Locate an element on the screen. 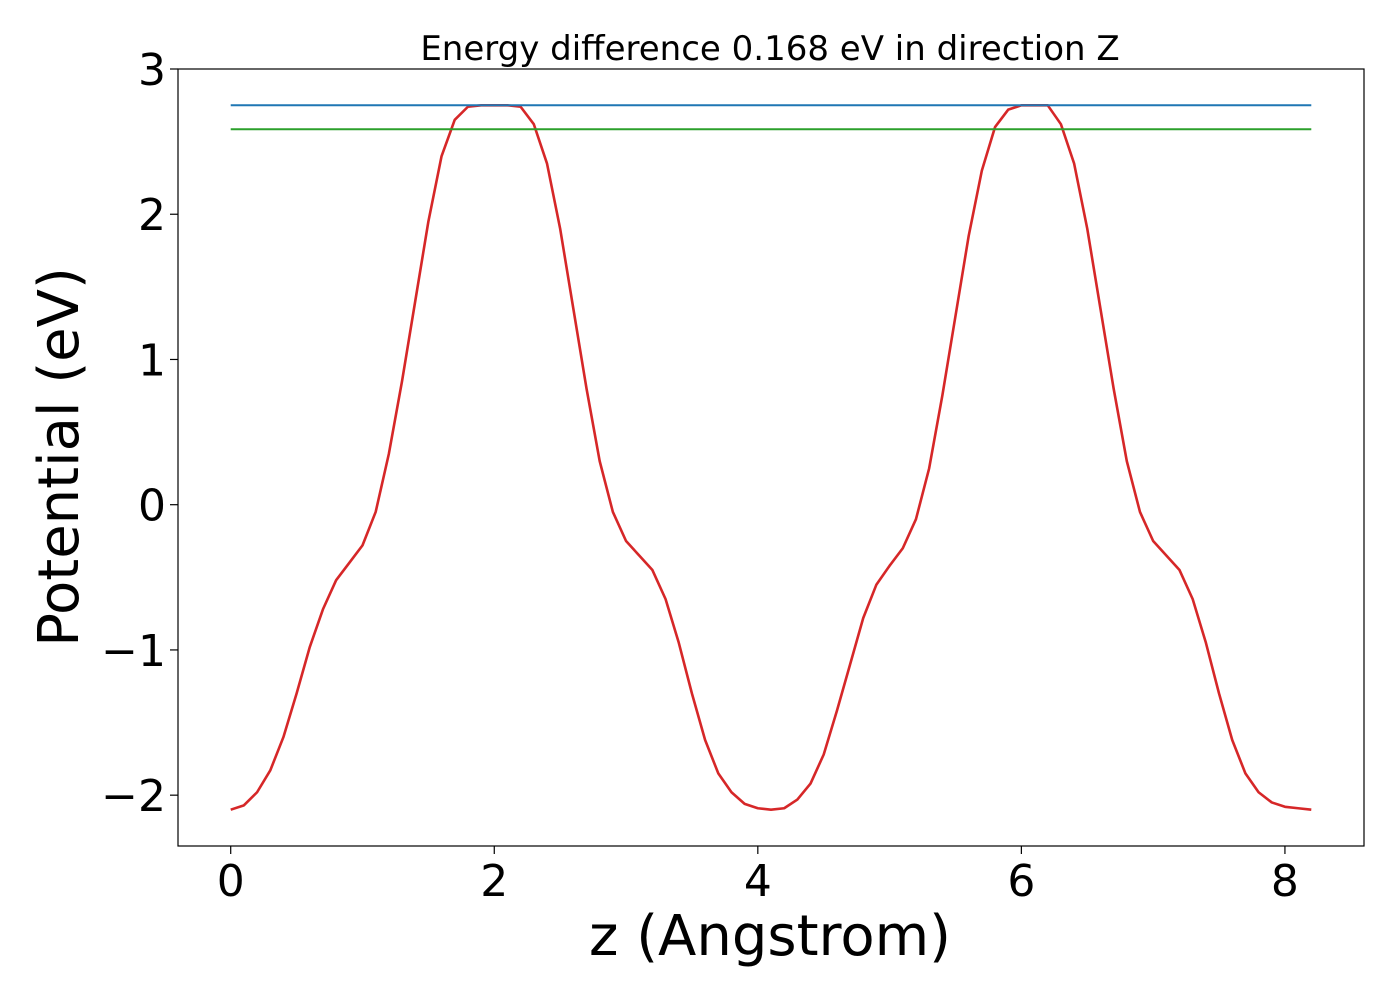  x-axis-label: z (Angstrom) is located at coordinates (770, 936).